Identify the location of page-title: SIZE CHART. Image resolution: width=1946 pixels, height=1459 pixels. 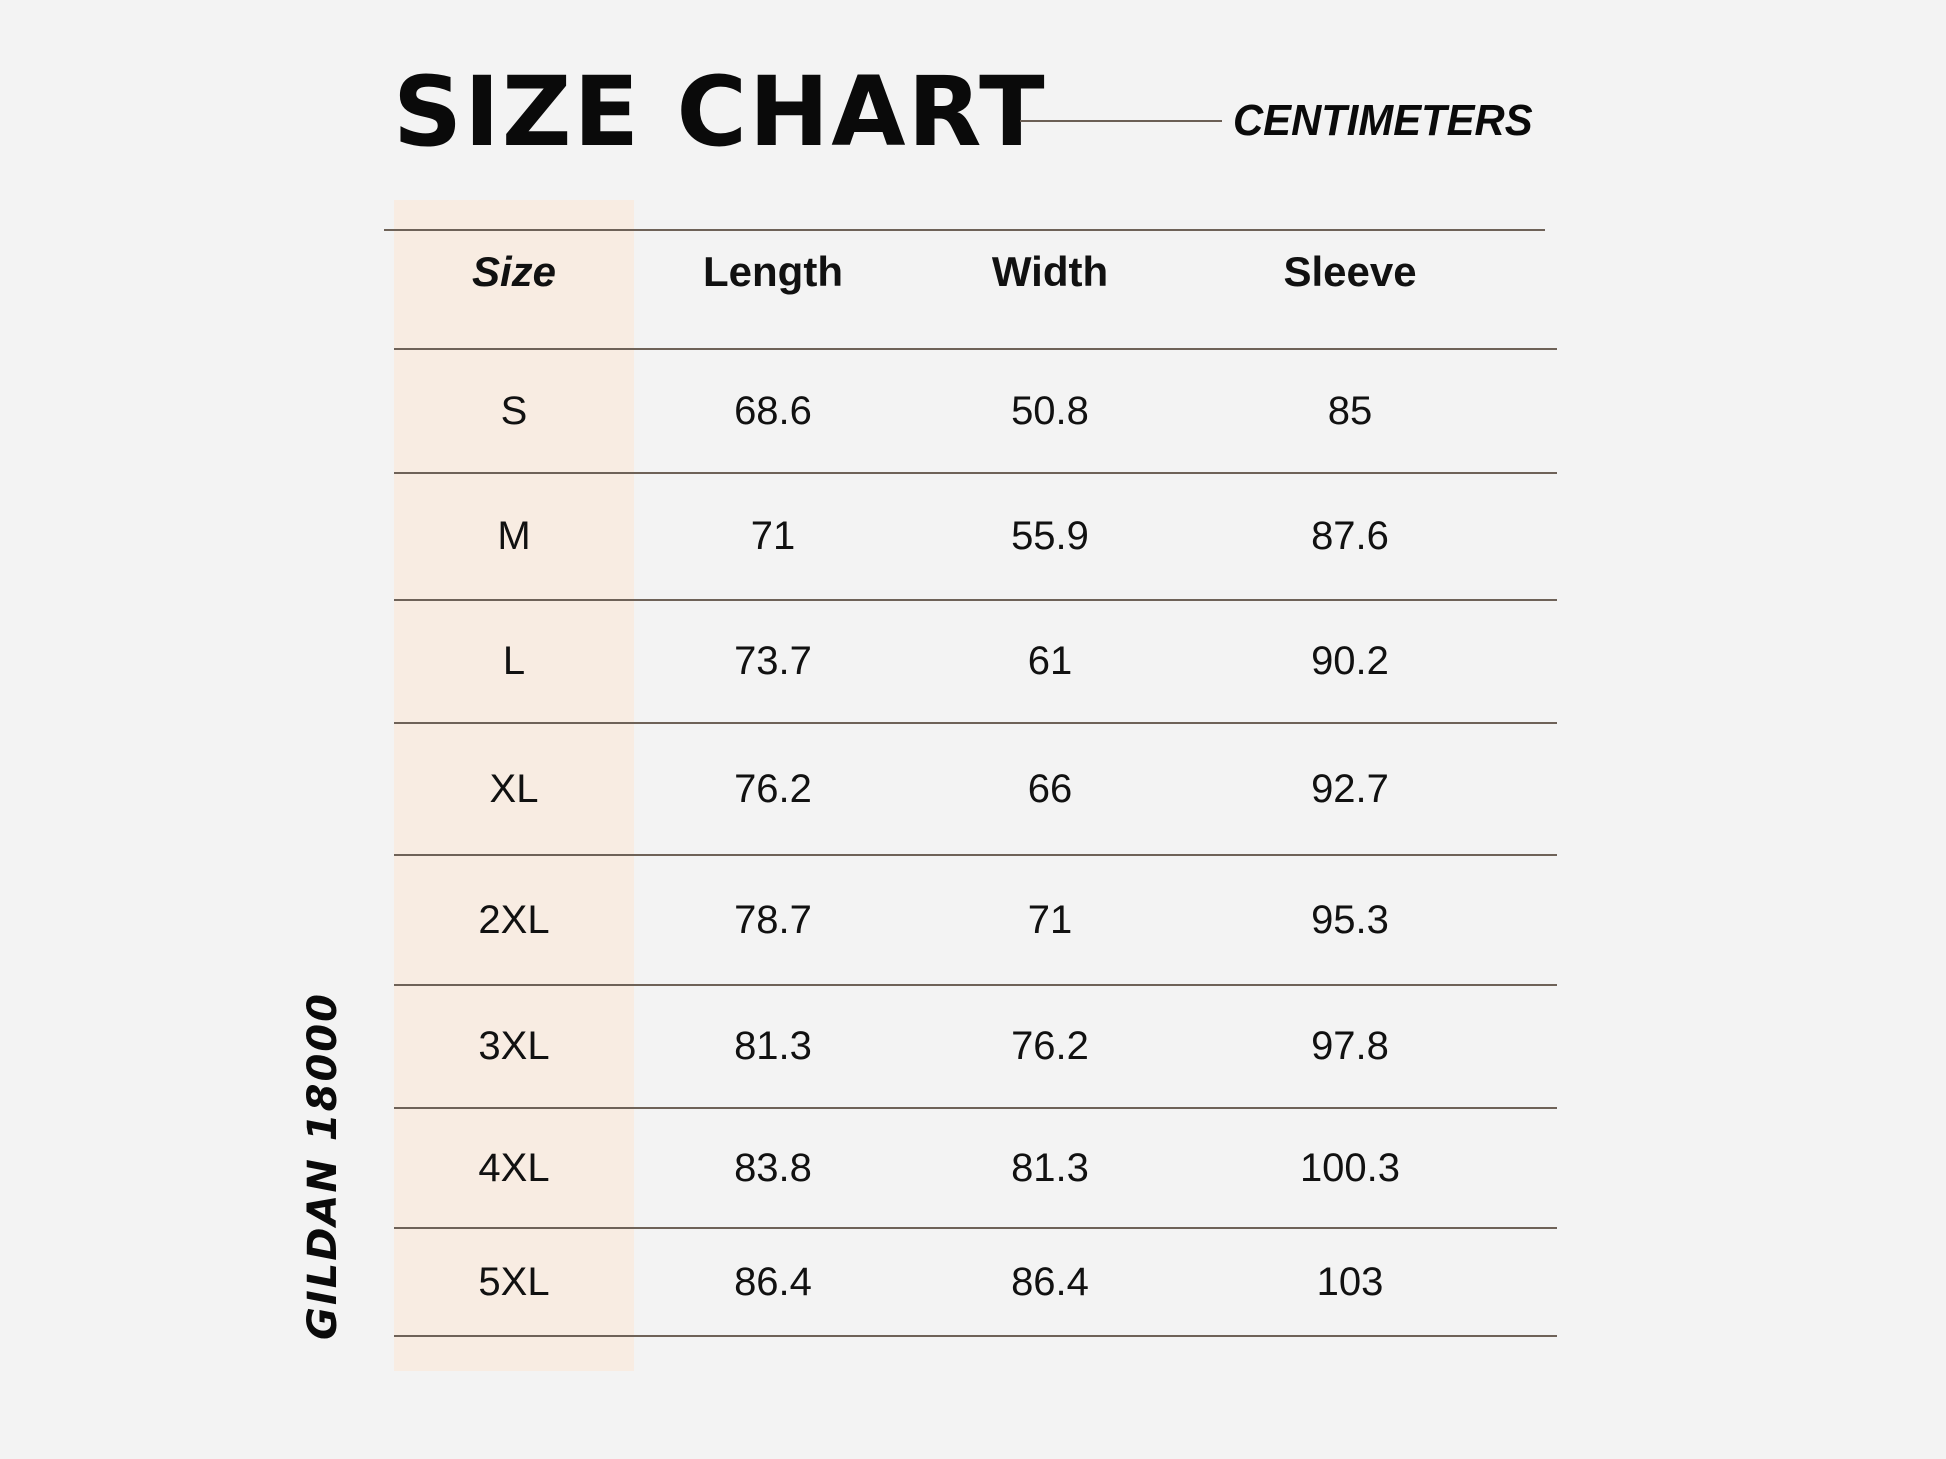
(720, 112).